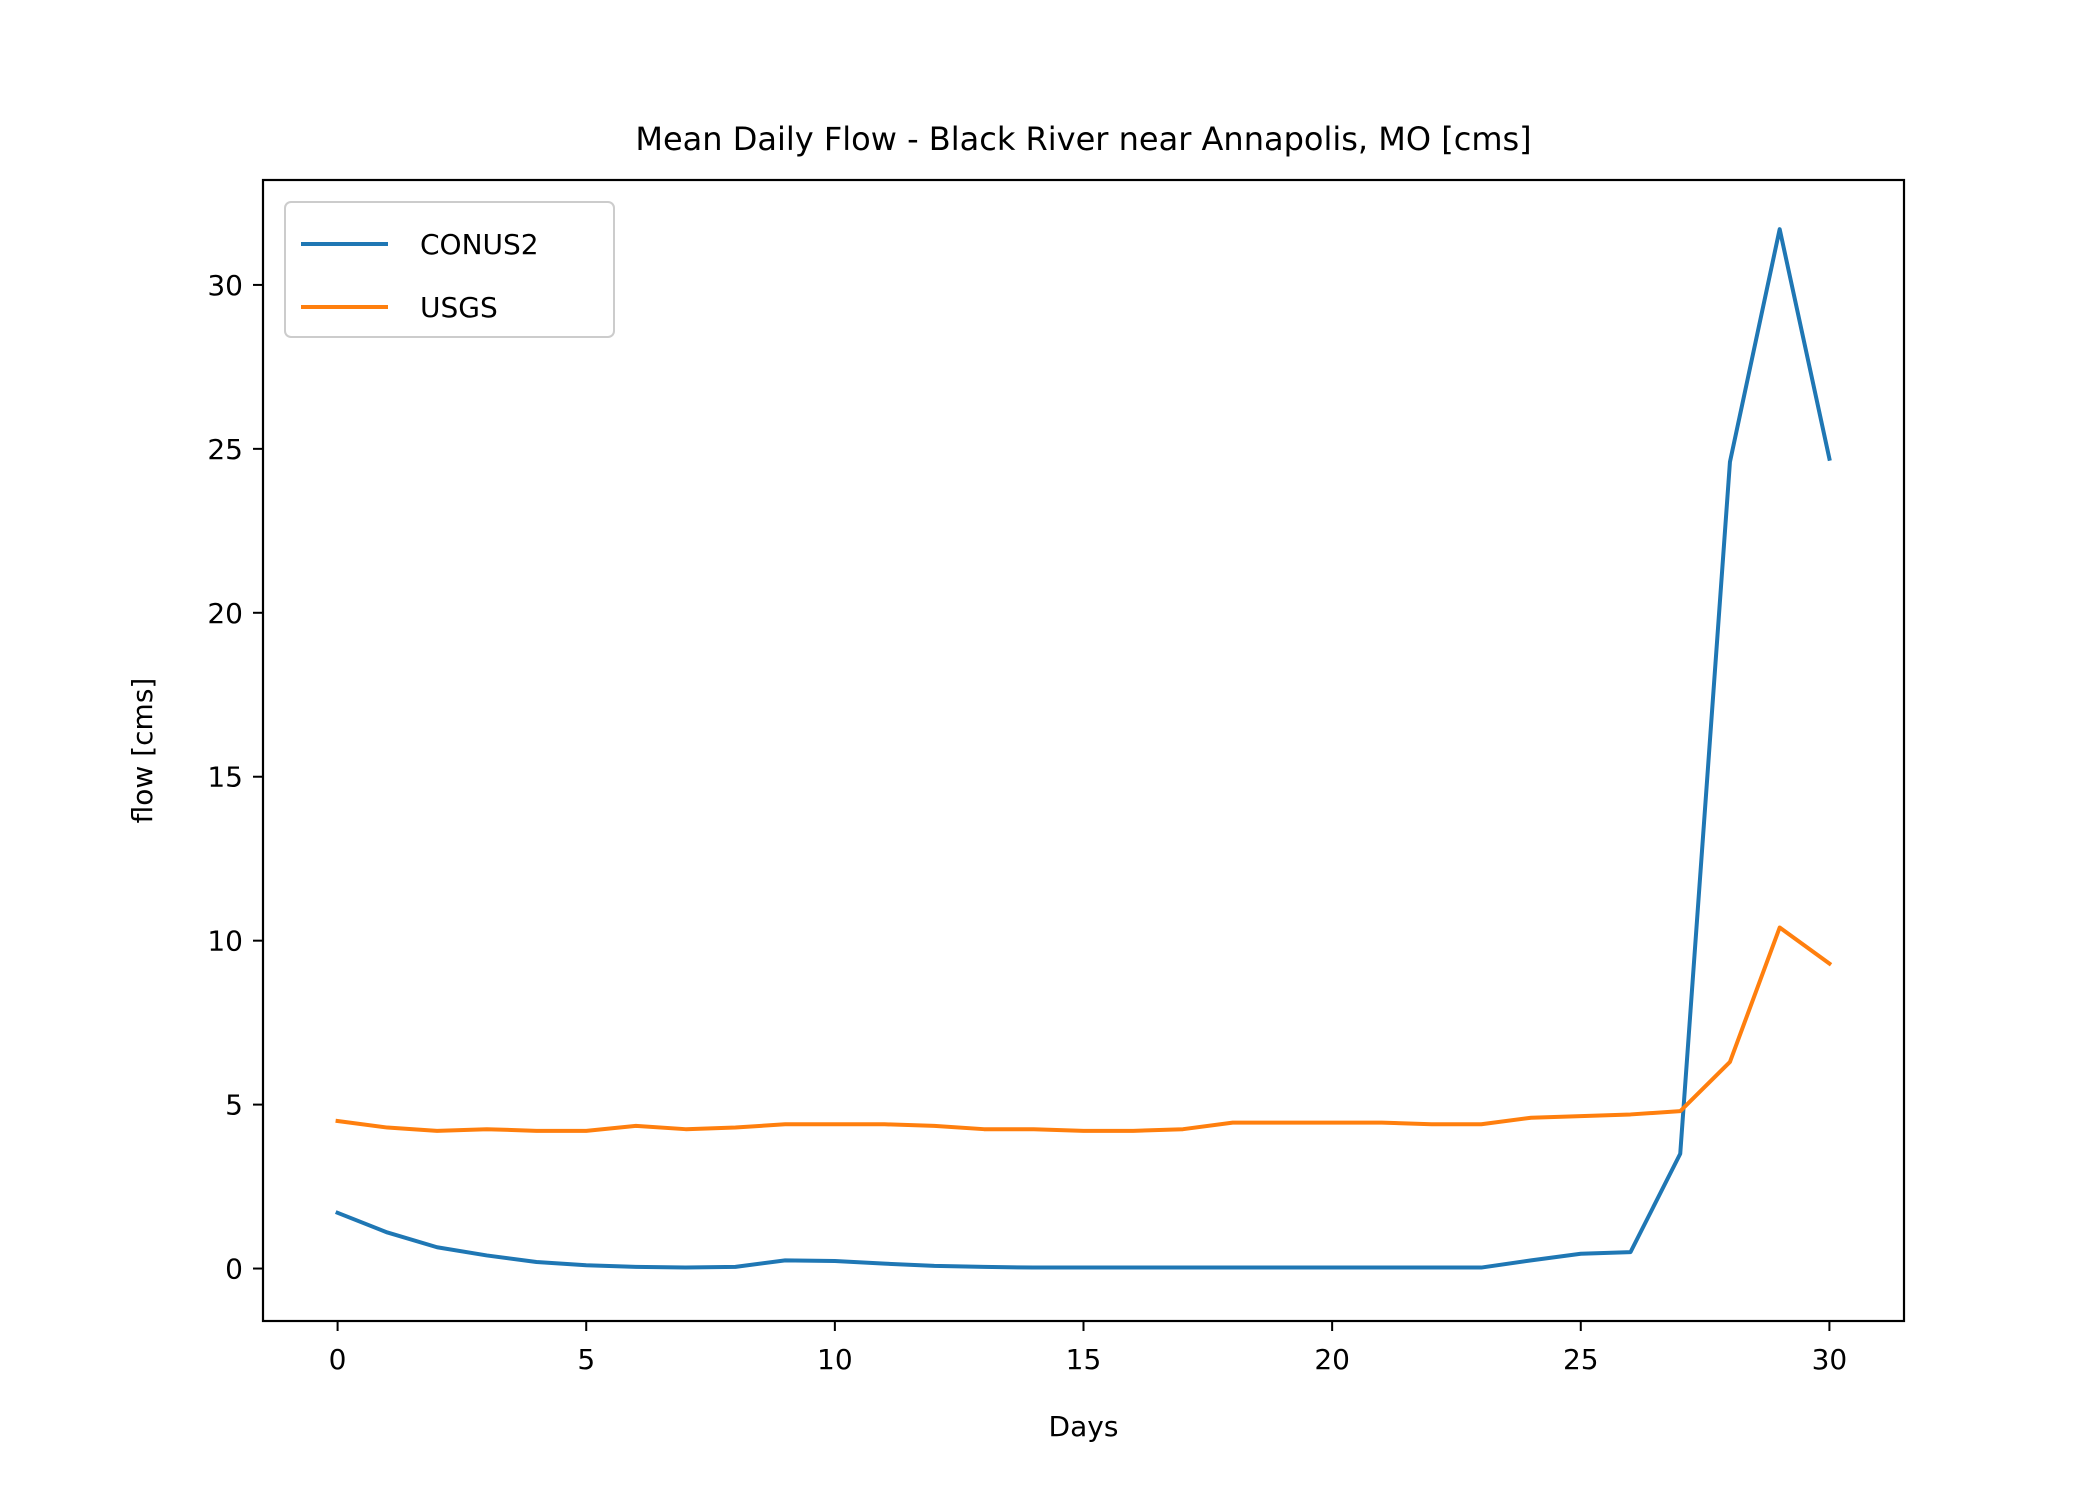  Describe the element at coordinates (234, 1105) in the screenshot. I see `y-tick-label: 5` at that location.